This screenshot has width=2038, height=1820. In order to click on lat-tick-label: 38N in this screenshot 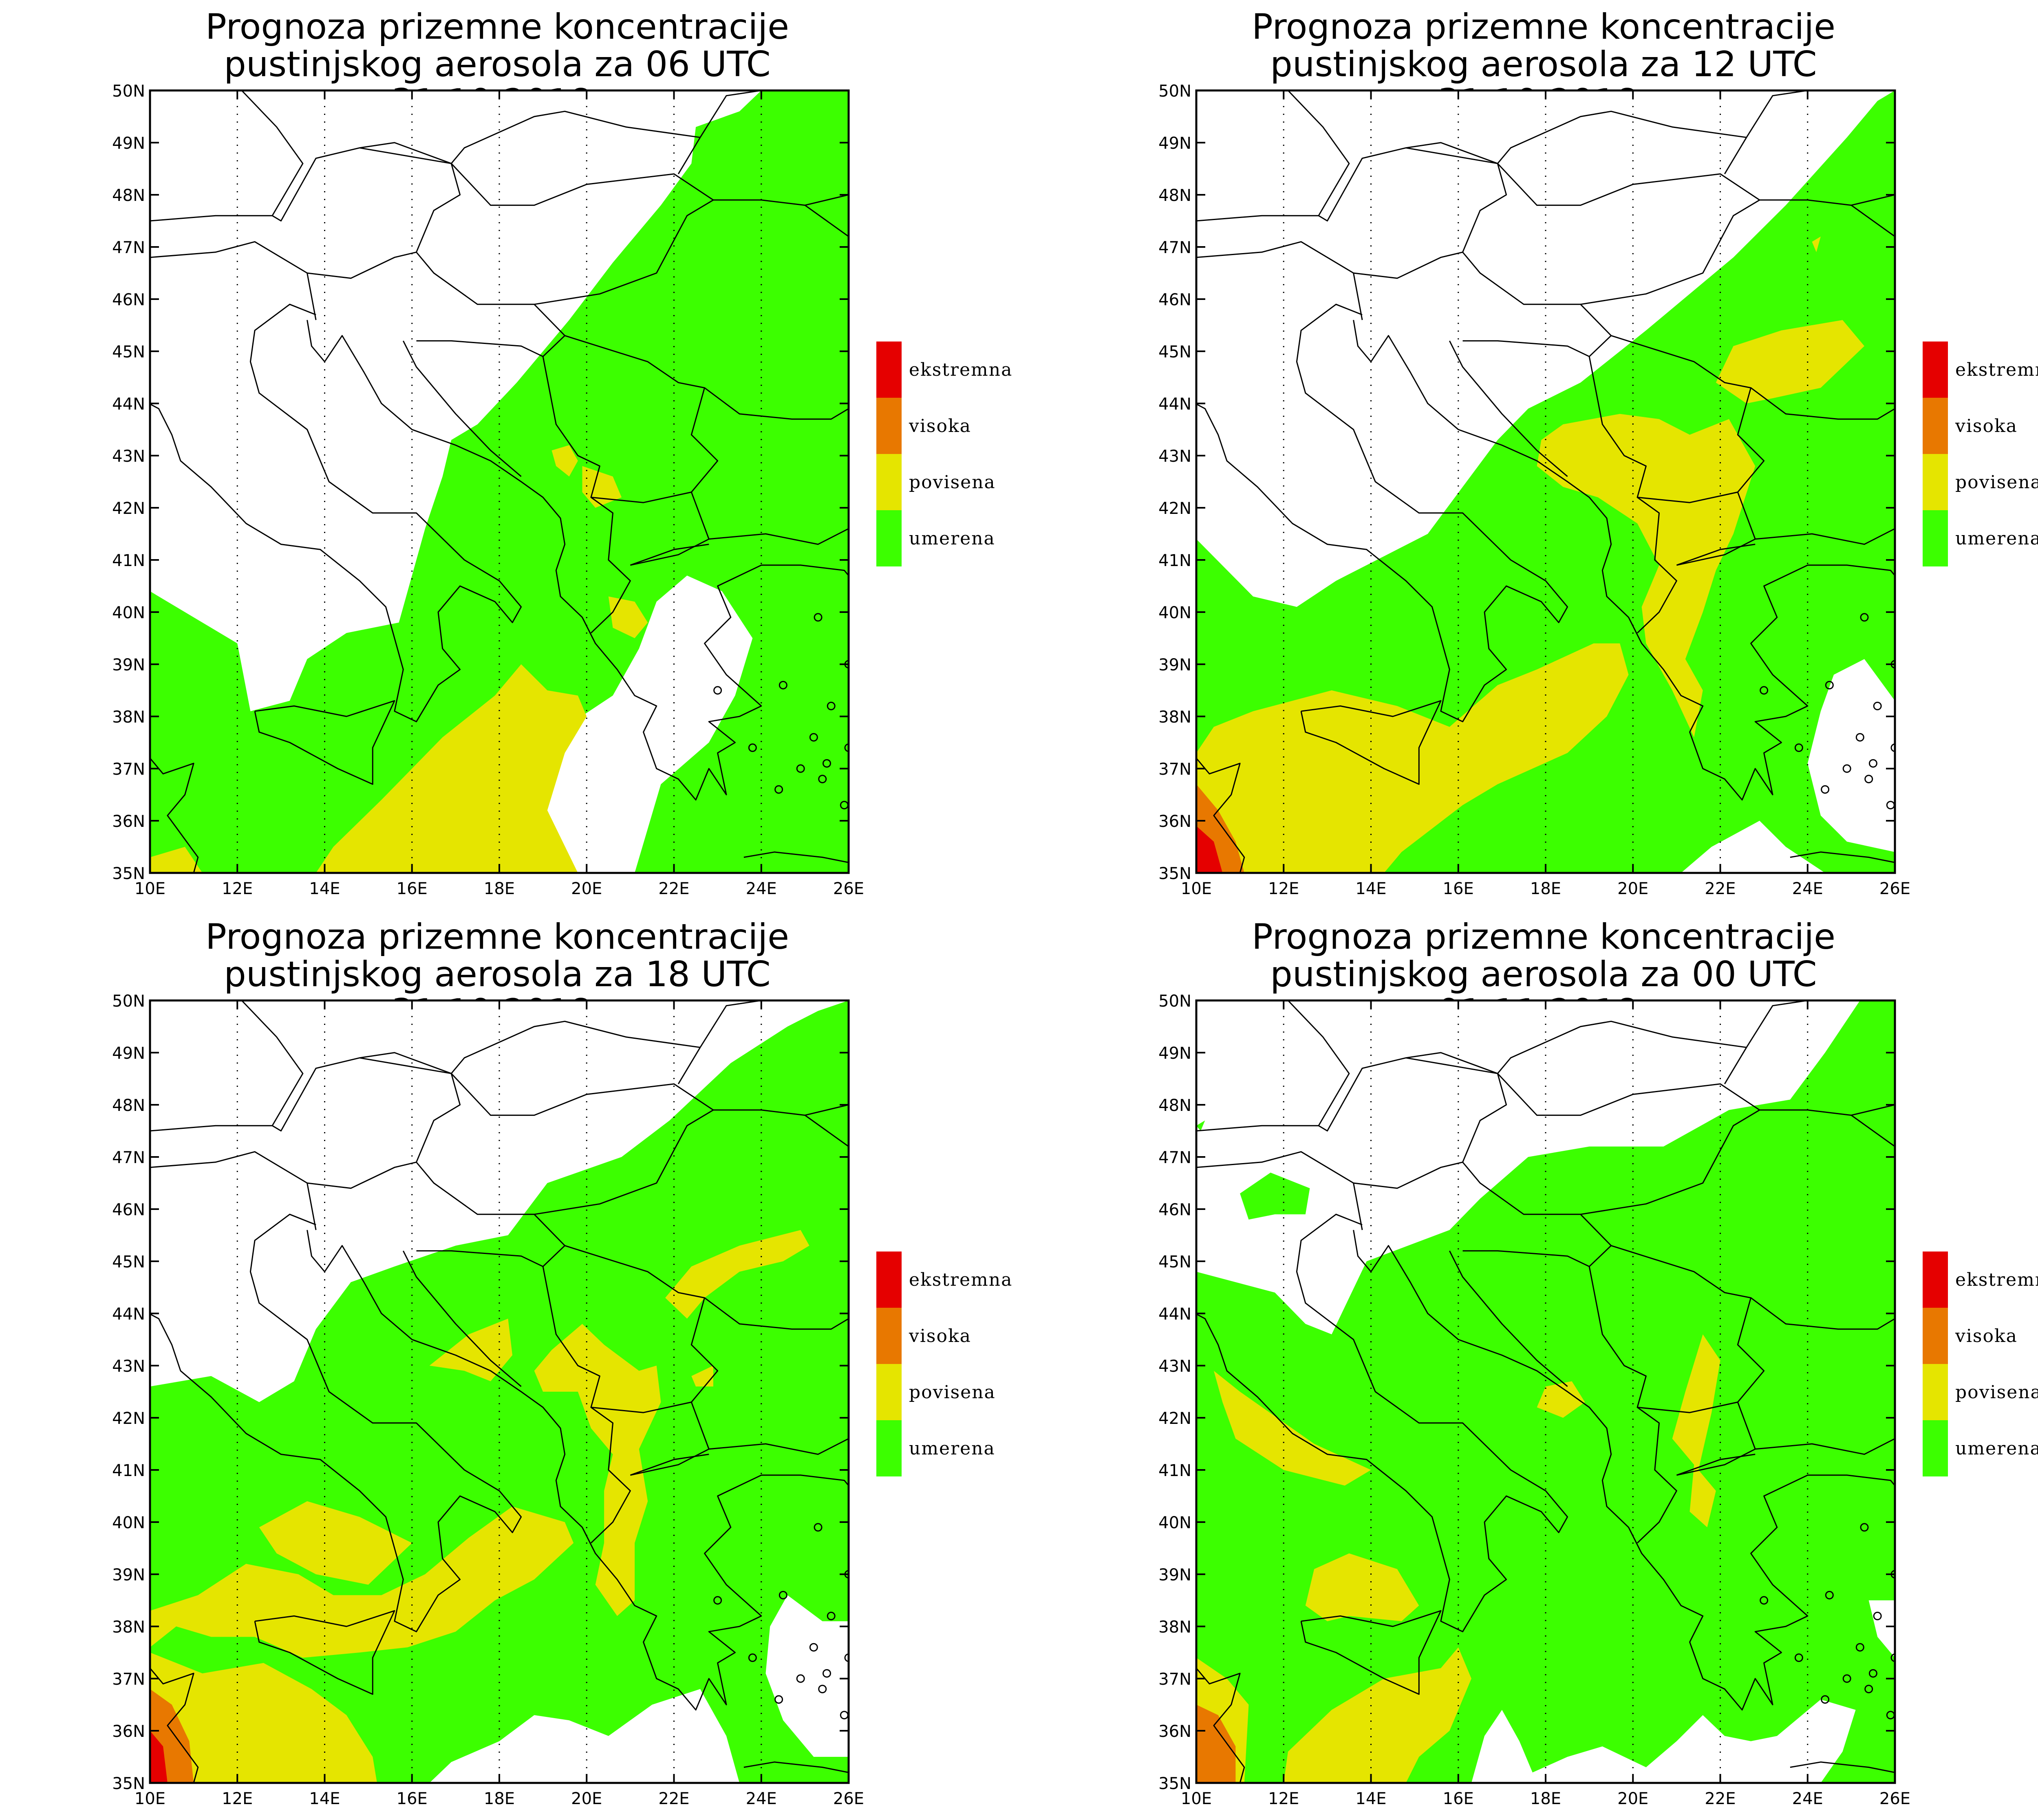, I will do `click(1174, 718)`.